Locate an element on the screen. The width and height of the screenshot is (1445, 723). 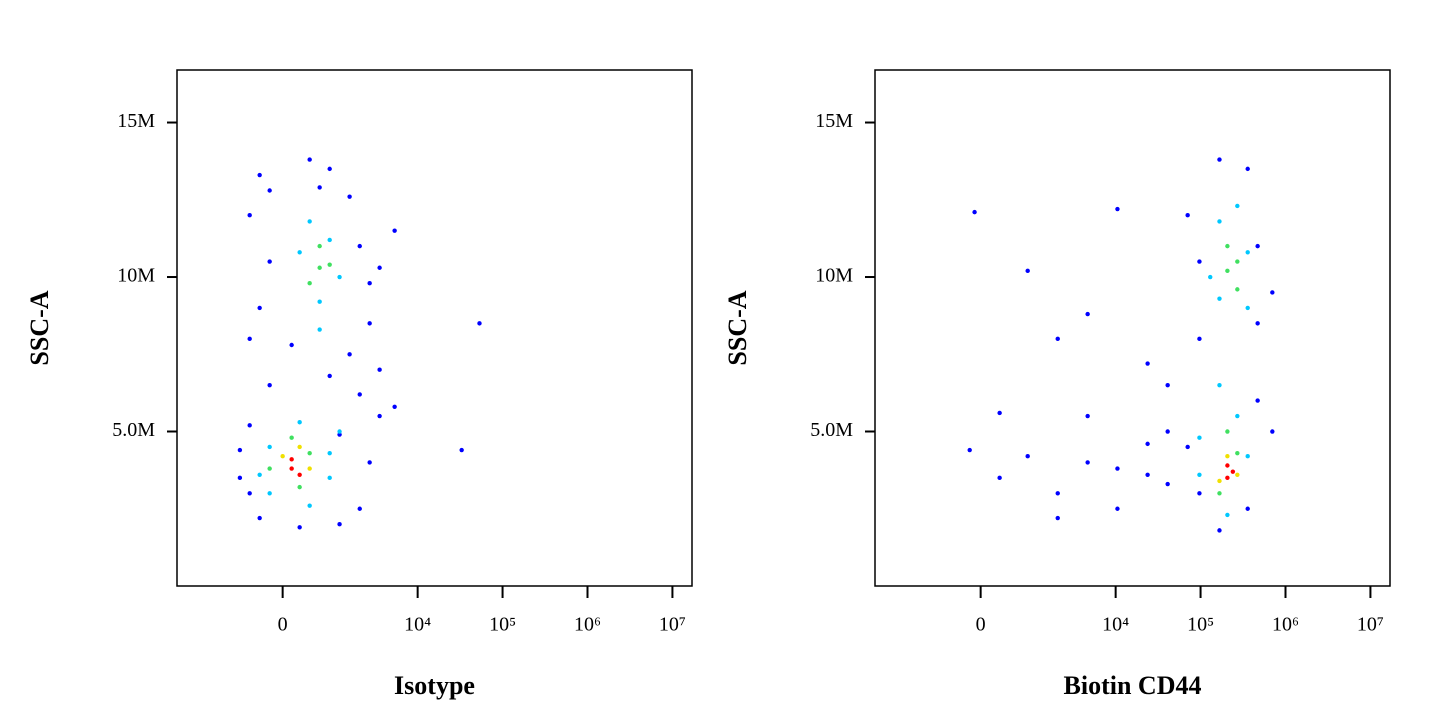
x-axis-label: Isotype is located at coordinates (434, 685).